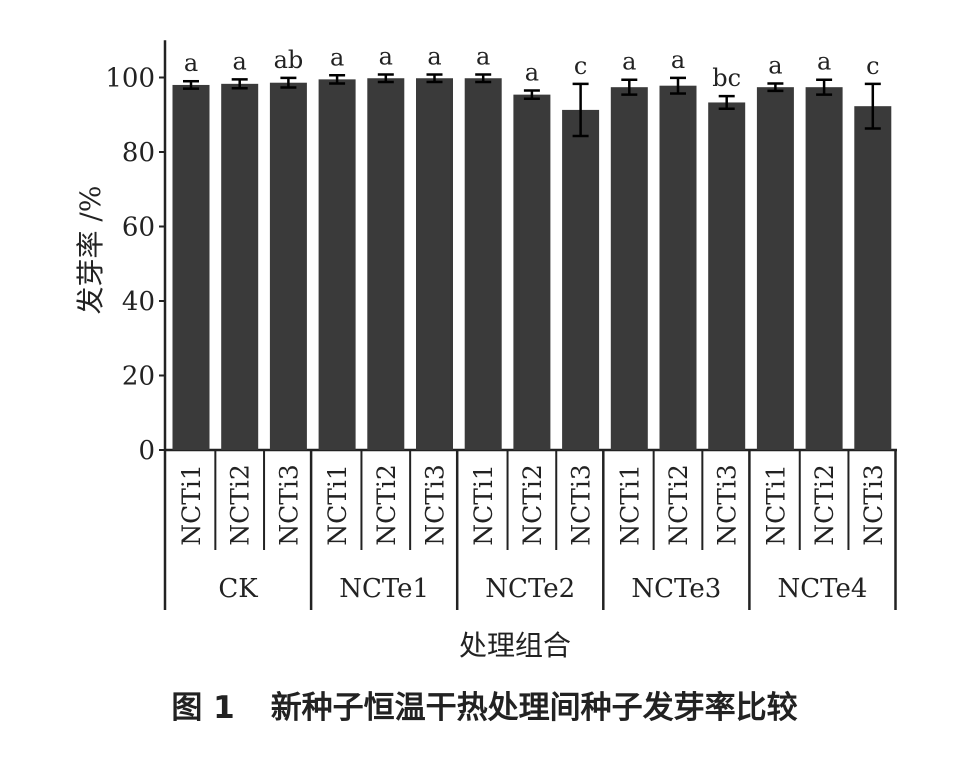  Describe the element at coordinates (138, 228) in the screenshot. I see `y-tick-label: 60` at that location.